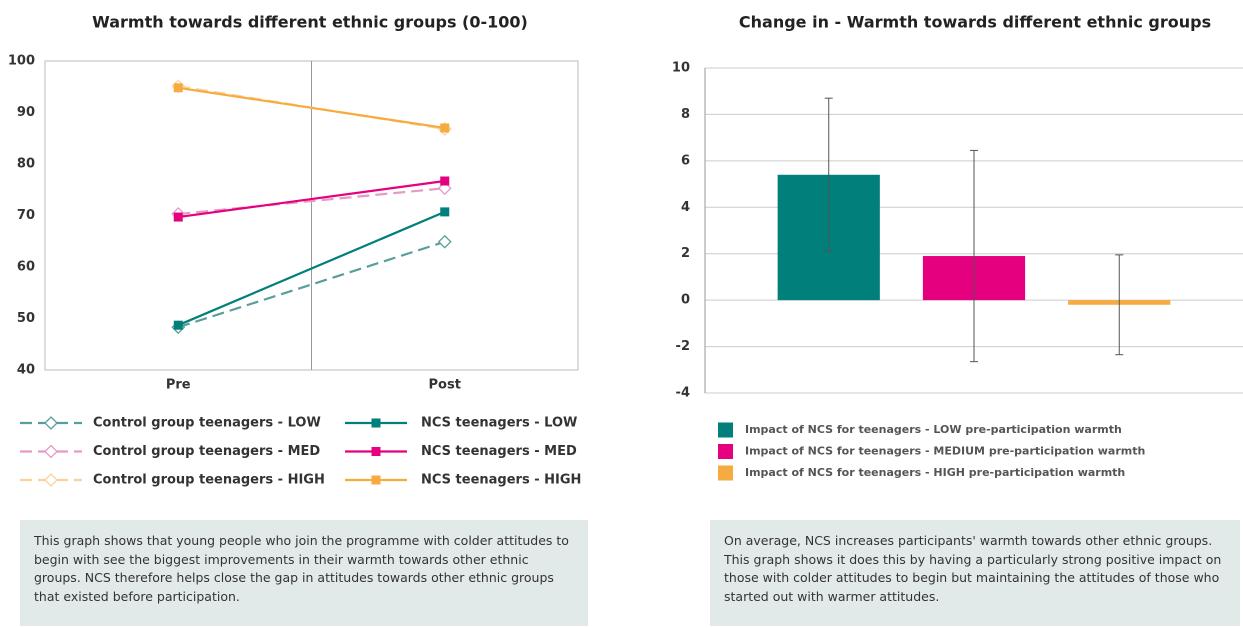 This screenshot has height=628, width=1243. I want to click on y-tick-label: 2, so click(685, 253).